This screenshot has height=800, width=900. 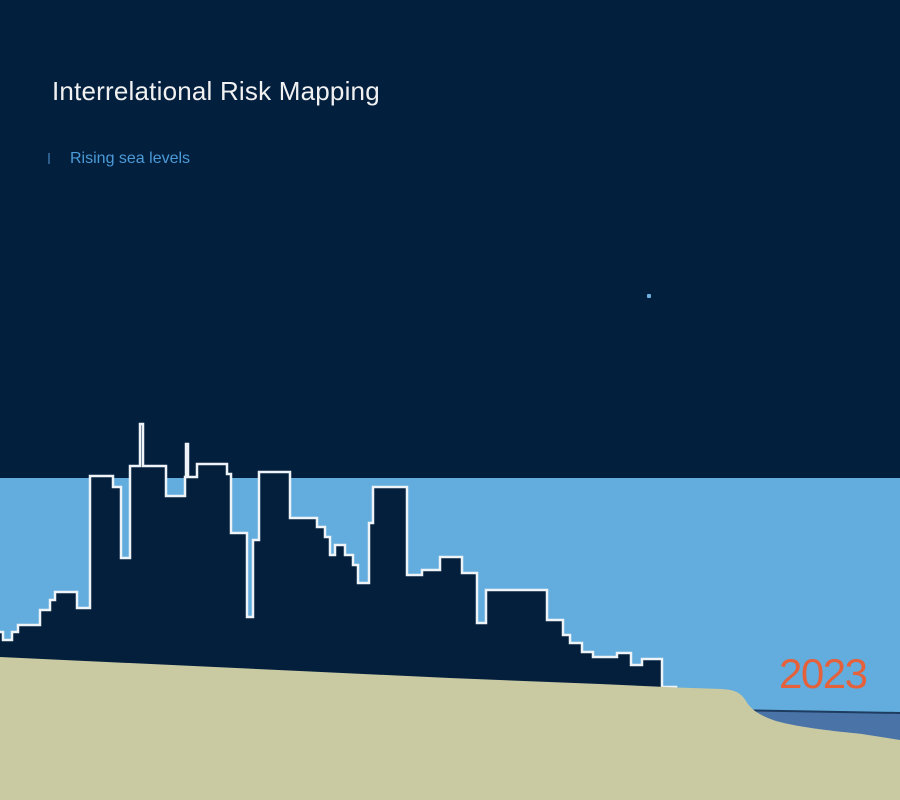 I want to click on year-label: 2023, so click(x=823, y=673).